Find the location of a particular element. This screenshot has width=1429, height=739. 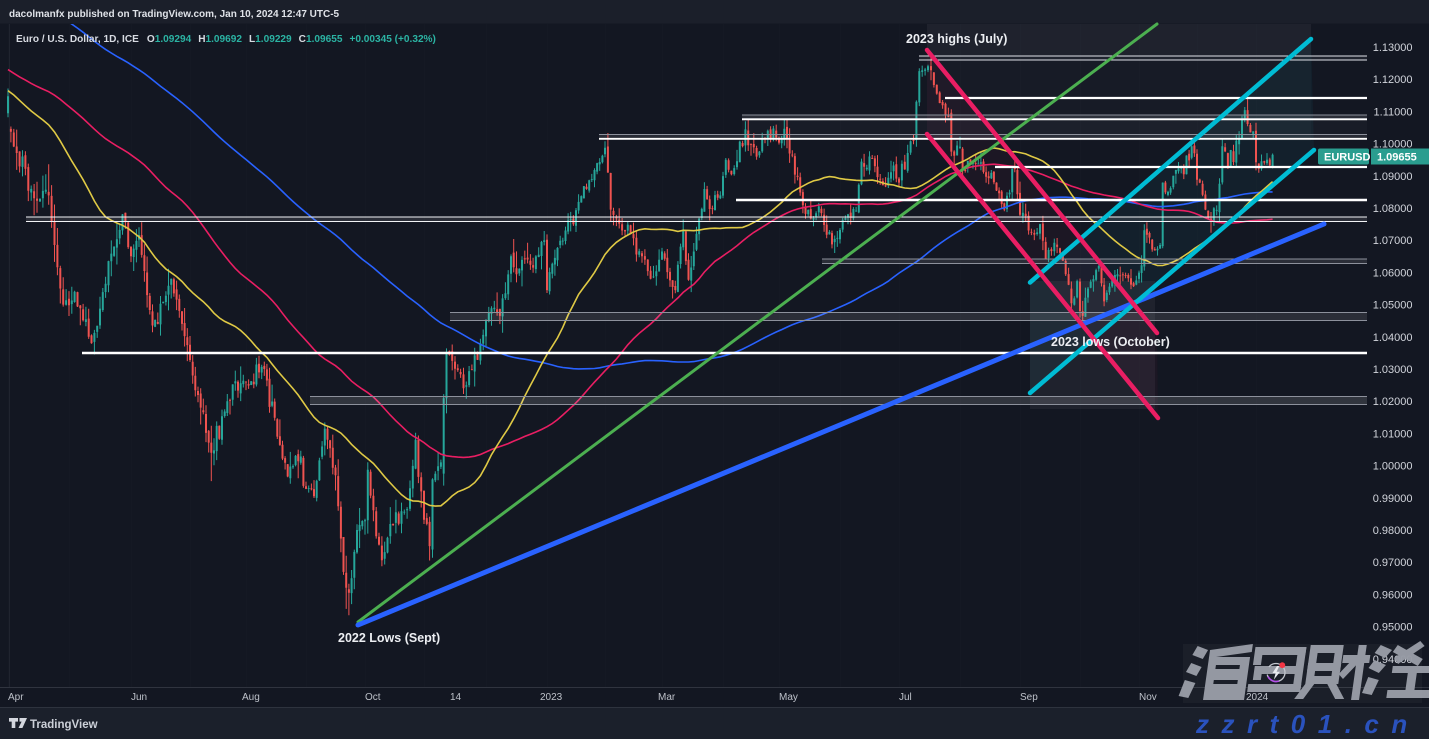

svg-text: Nov is located at coordinates (1148, 697).